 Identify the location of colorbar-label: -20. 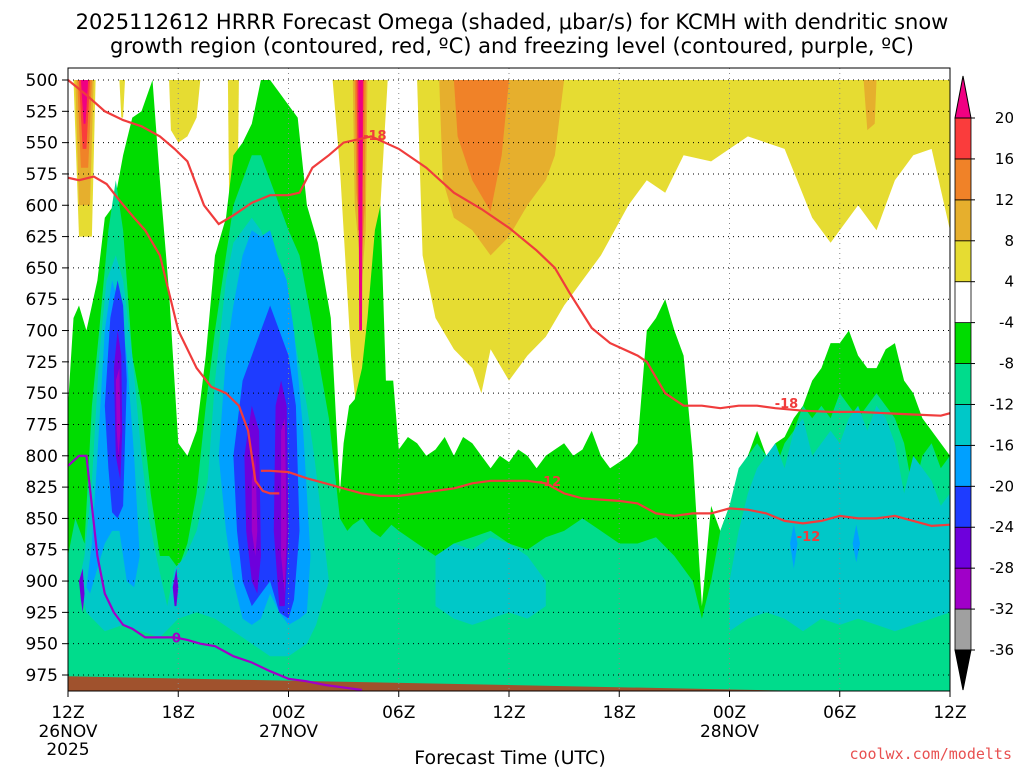
(1002, 486).